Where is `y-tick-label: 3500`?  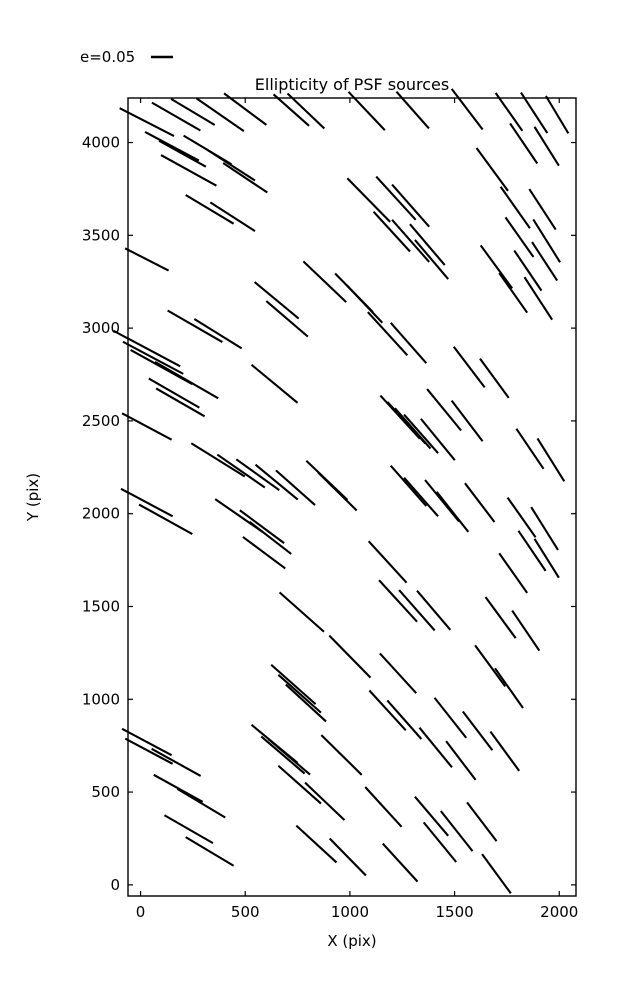 y-tick-label: 3500 is located at coordinates (101, 235).